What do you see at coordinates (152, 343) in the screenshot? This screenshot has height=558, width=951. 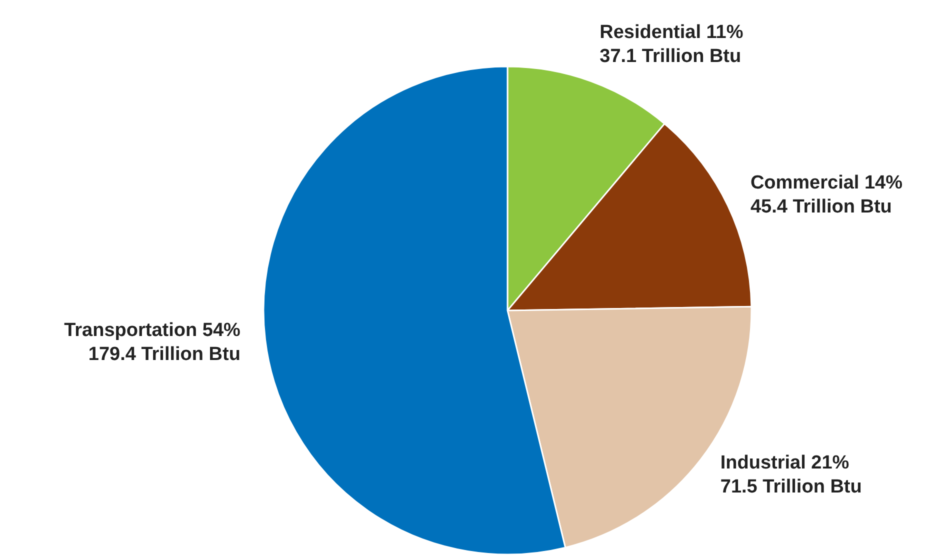 I see `slice-label: Transportation 54% 179.4 Trillion Btu` at bounding box center [152, 343].